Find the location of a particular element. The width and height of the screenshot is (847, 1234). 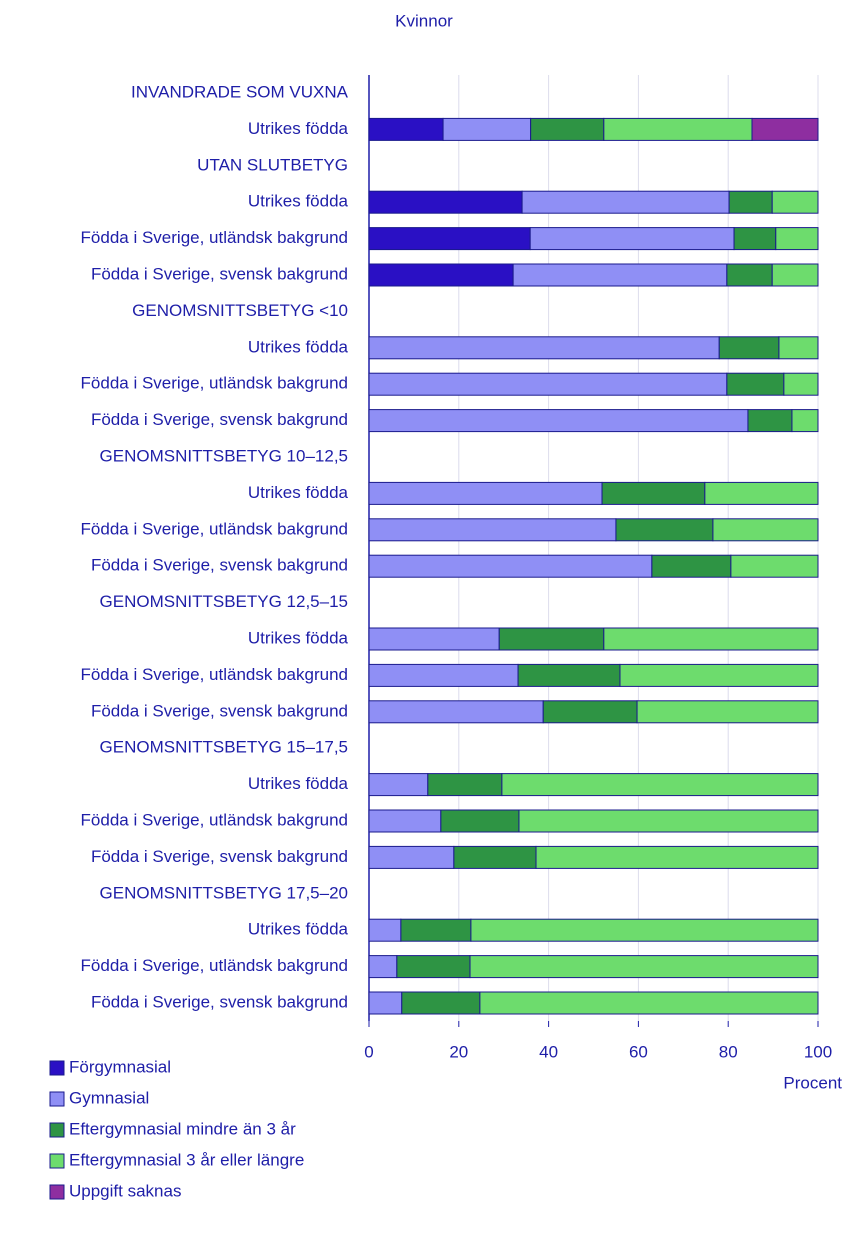

chart-title: Kvinnor is located at coordinates (424, 20).